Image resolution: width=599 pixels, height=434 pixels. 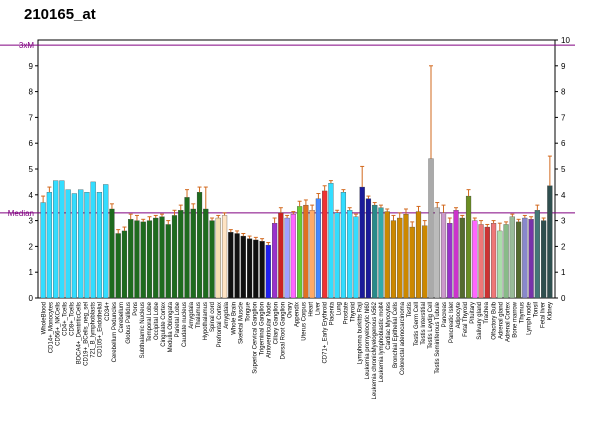 I want to click on y-axis-right: 0 1 2 3 4 5 6 7 8 9 10, so click(x=562, y=169).